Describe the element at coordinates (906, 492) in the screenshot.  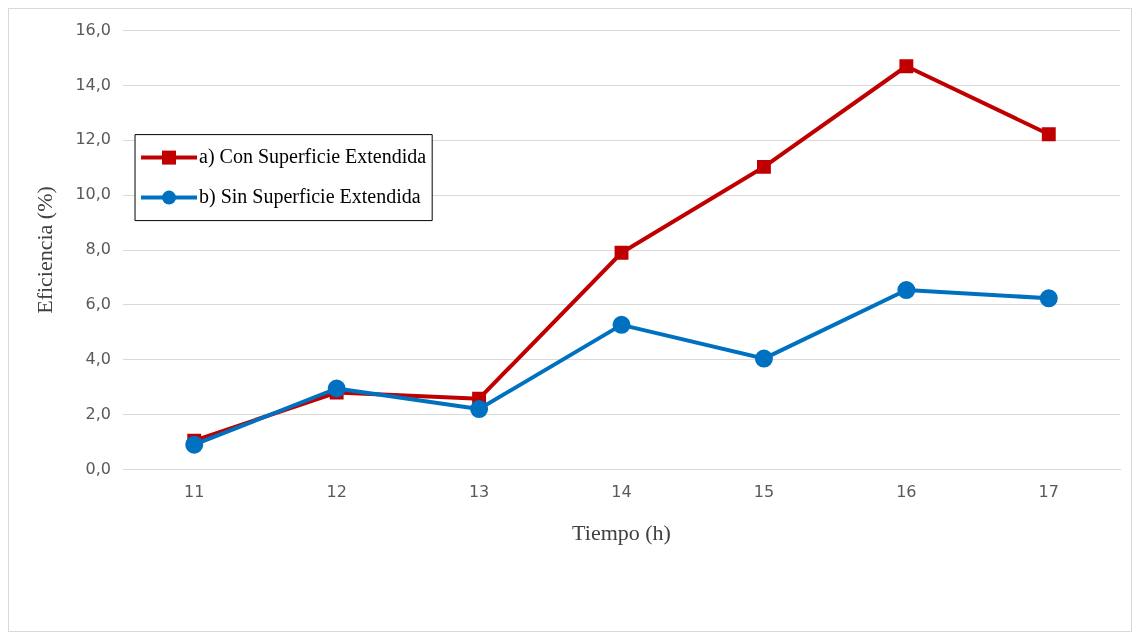
I see `x-tick-label: 16` at that location.